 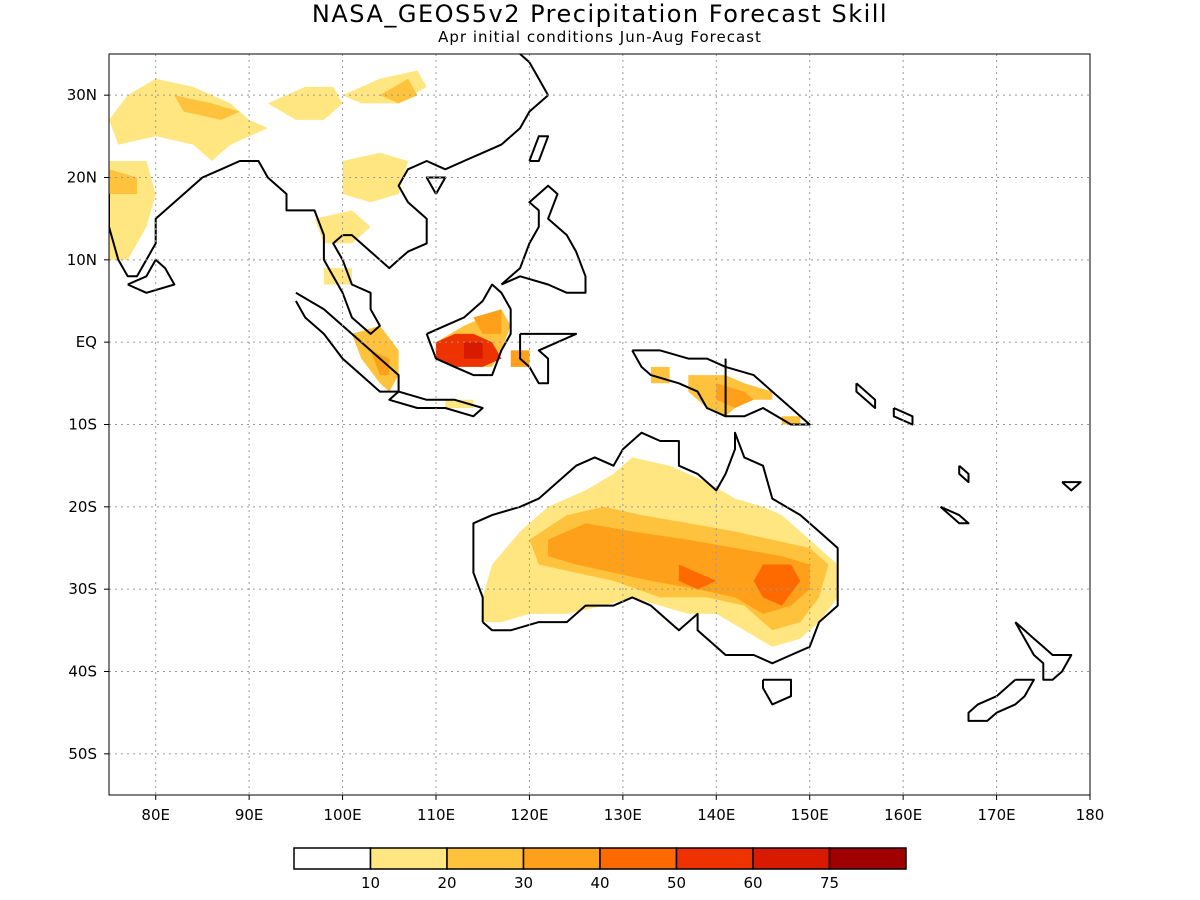 I want to click on lon-tick-label: 160E, so click(x=903, y=815).